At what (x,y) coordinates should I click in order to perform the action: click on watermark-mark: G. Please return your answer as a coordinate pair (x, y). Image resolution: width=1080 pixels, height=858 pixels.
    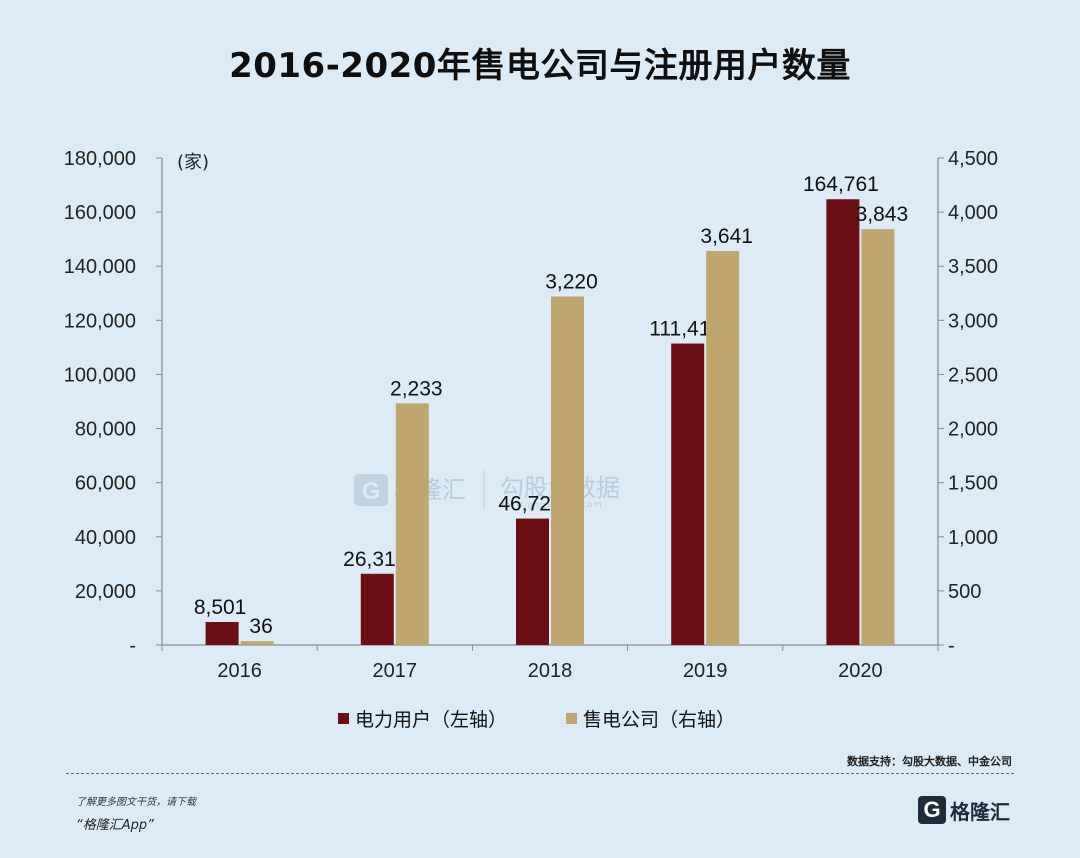
    Looking at the image, I should click on (371, 491).